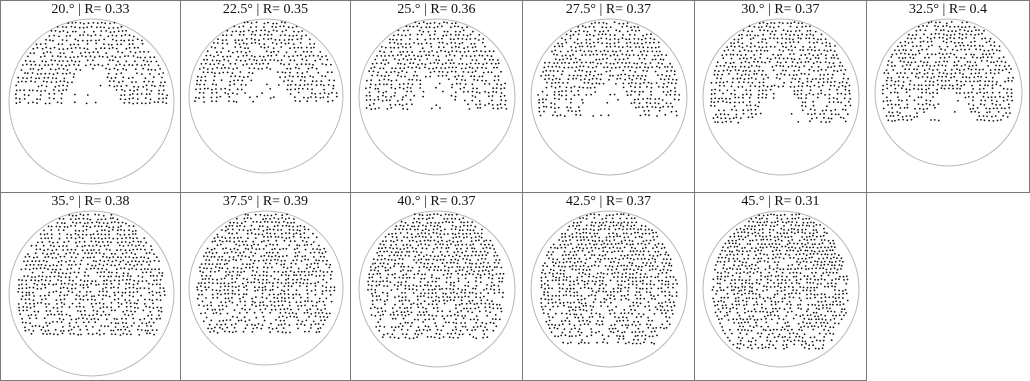 The height and width of the screenshot is (381, 1030). I want to click on panel-4: 30.° | R= 0.37, so click(781, 96).